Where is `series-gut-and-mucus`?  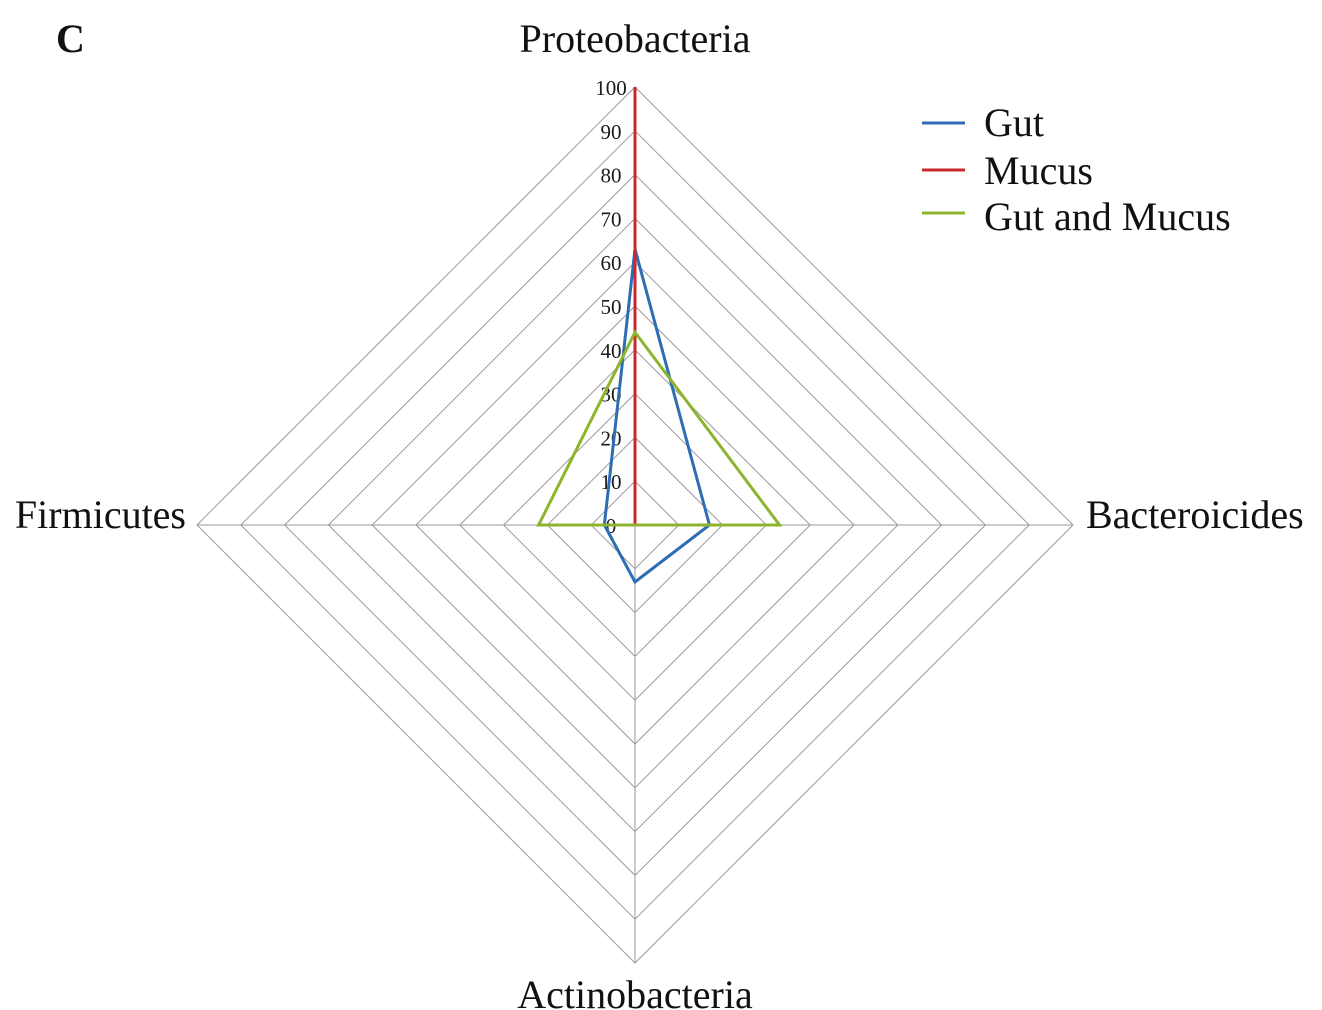 series-gut-and-mucus is located at coordinates (659, 428).